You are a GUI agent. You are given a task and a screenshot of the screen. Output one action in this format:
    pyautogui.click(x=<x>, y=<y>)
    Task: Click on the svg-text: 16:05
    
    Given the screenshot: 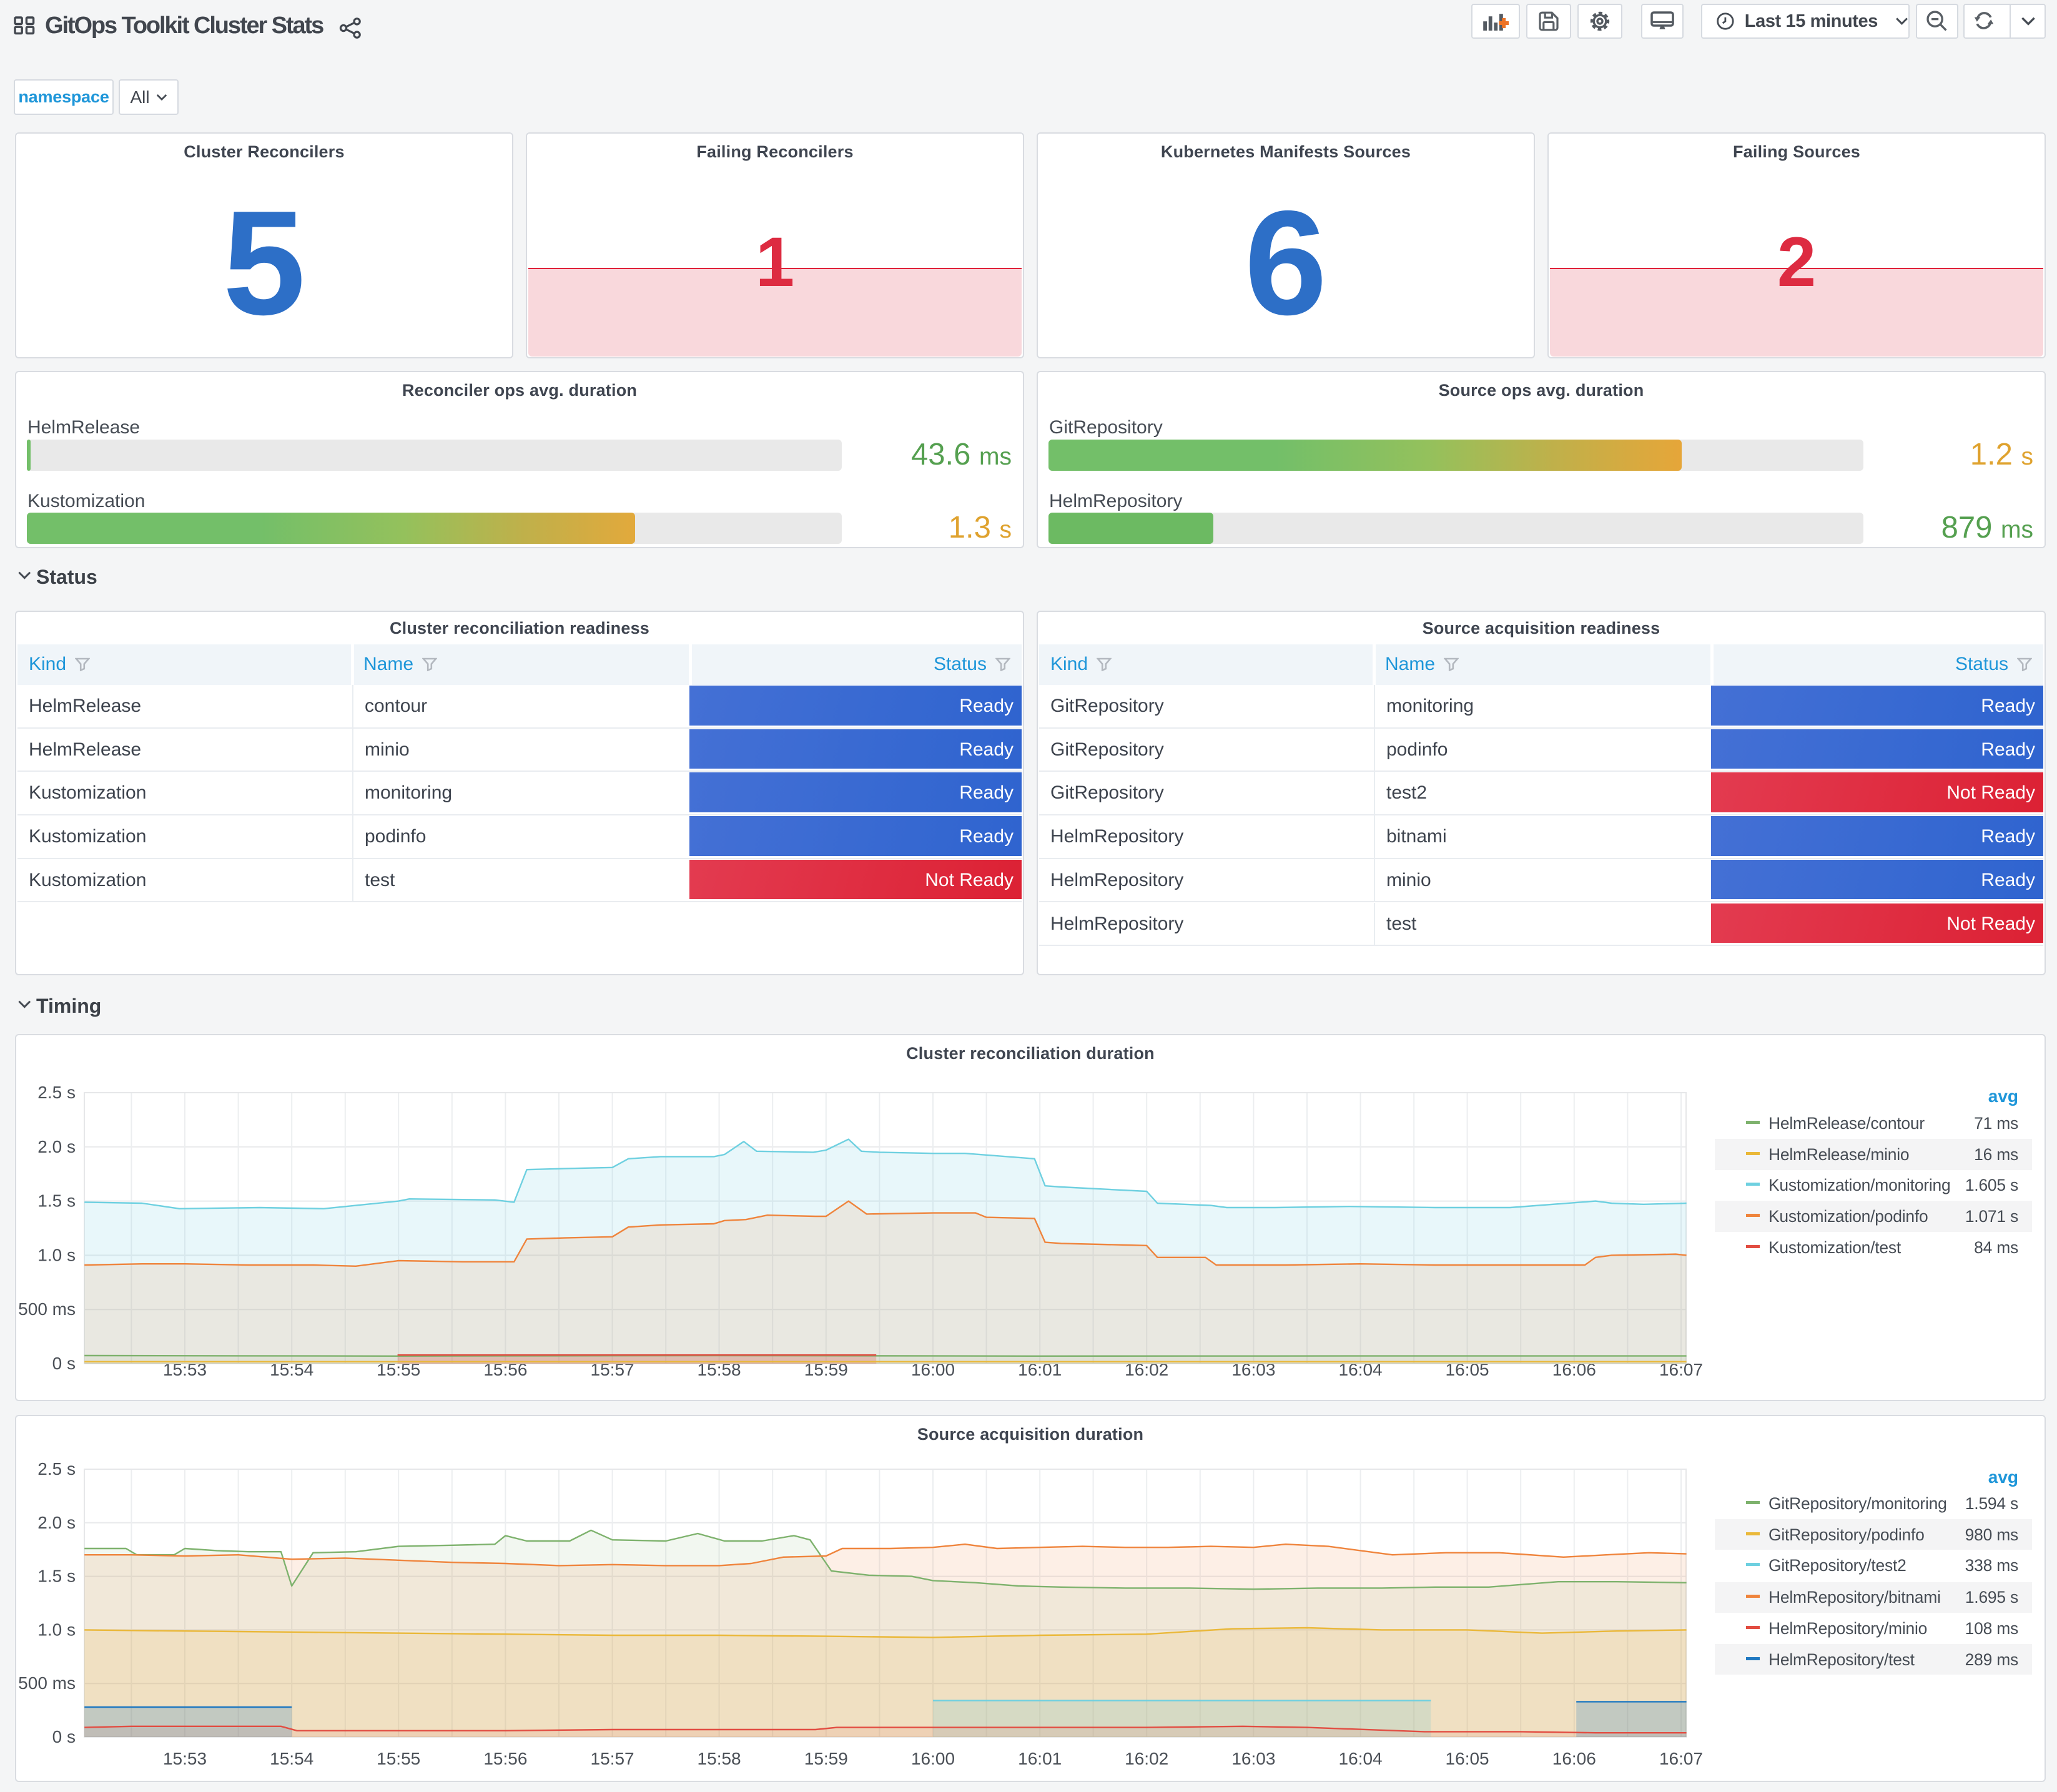 What is the action you would take?
    pyautogui.click(x=1468, y=1758)
    